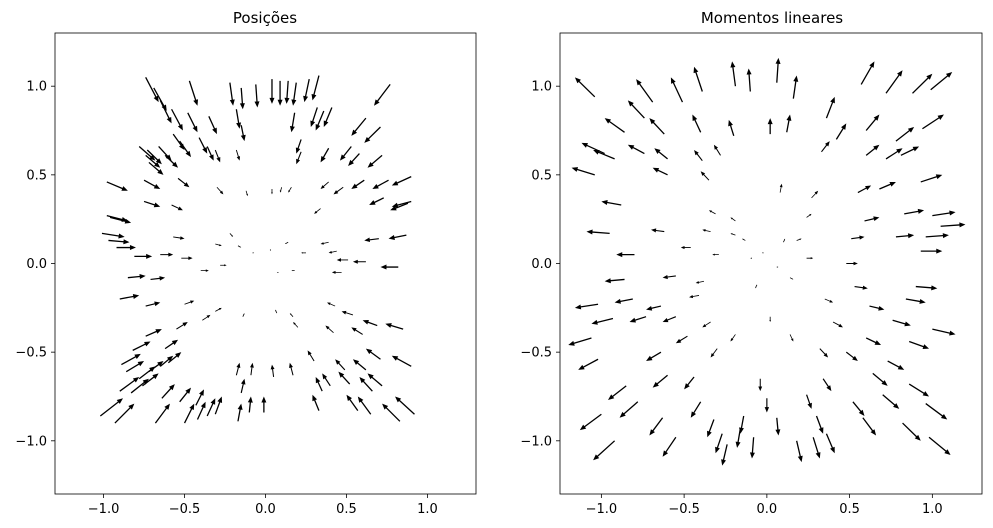 This screenshot has width=993, height=528. Describe the element at coordinates (541, 87) in the screenshot. I see `y-tick-label-momentos-lineares: 1.0` at that location.